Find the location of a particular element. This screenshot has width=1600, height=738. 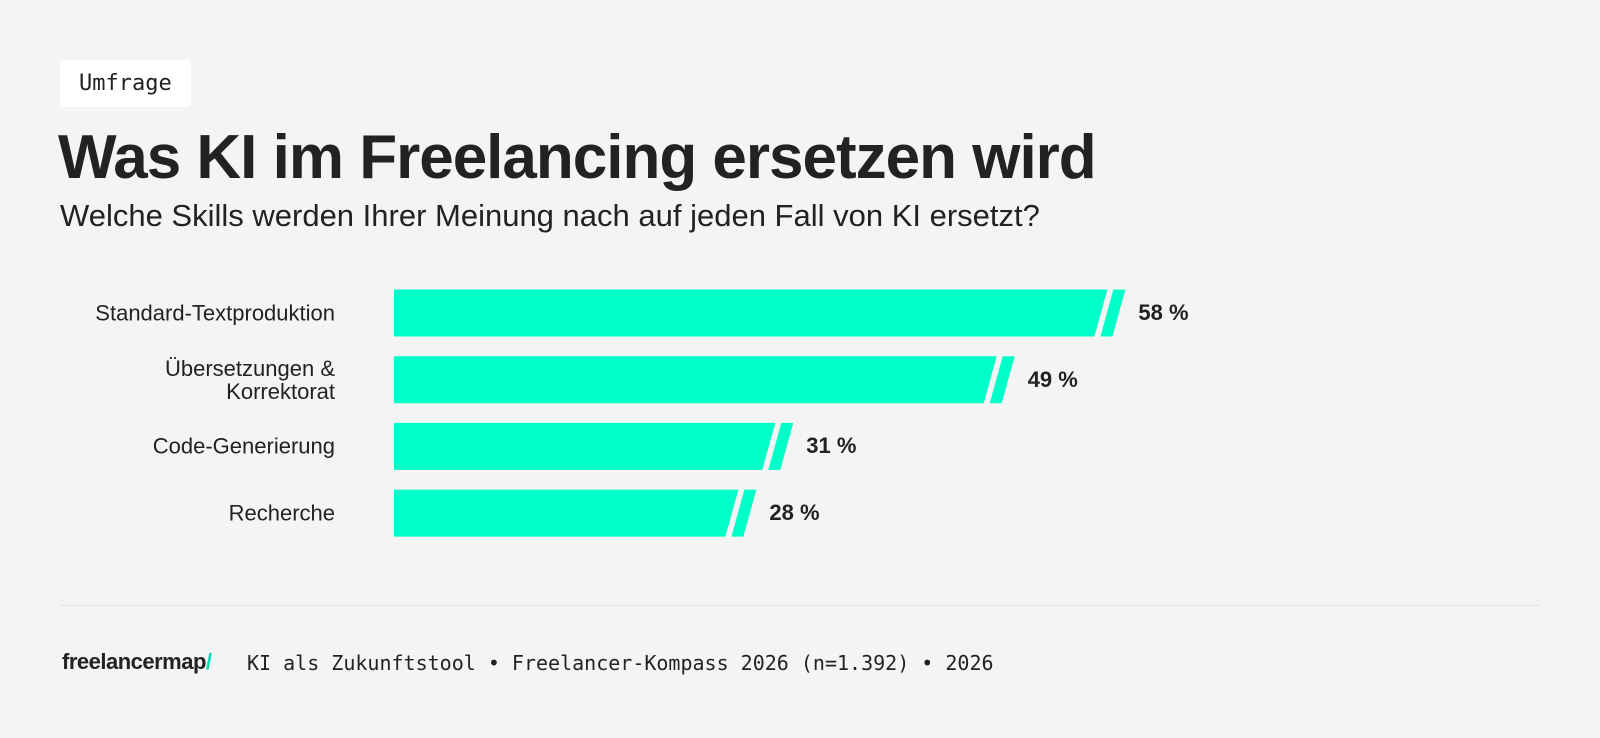

value-label: 49 % is located at coordinates (1052, 379).